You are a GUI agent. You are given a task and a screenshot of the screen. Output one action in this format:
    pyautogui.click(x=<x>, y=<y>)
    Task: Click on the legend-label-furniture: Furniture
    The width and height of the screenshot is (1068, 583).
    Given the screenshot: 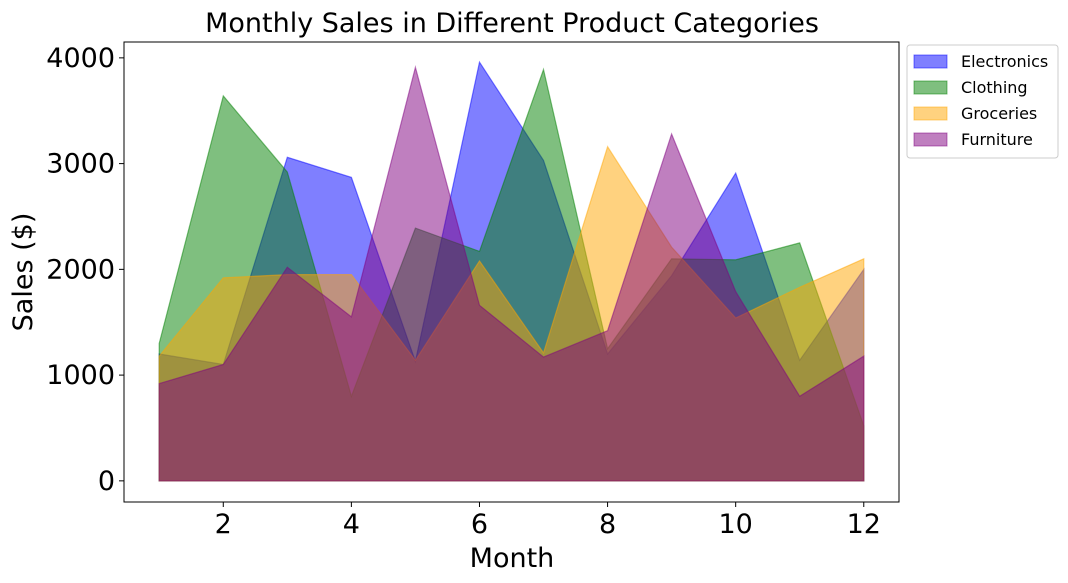 What is the action you would take?
    pyautogui.click(x=997, y=139)
    